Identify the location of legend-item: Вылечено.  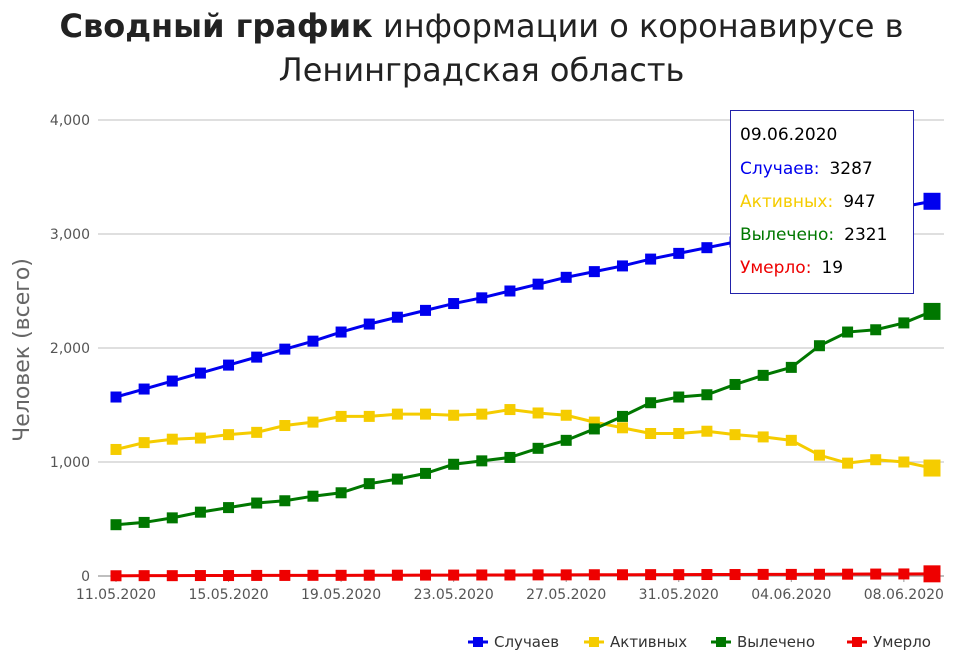
(763, 642).